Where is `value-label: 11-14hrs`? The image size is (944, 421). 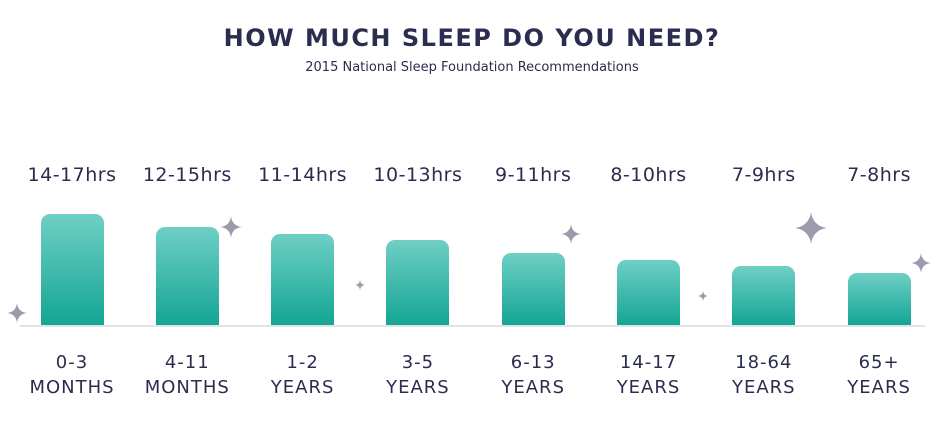
value-label: 11-14hrs is located at coordinates (303, 175).